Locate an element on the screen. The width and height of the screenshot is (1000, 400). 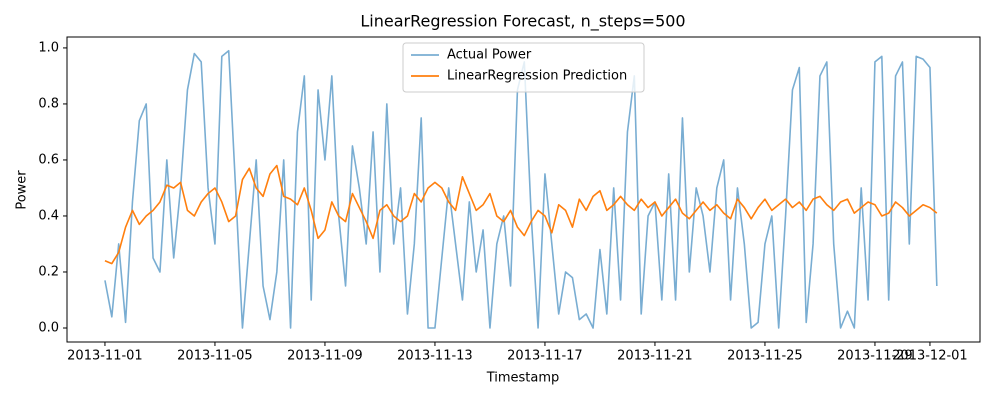
y-tick-label: 0.4 is located at coordinates (48, 215).